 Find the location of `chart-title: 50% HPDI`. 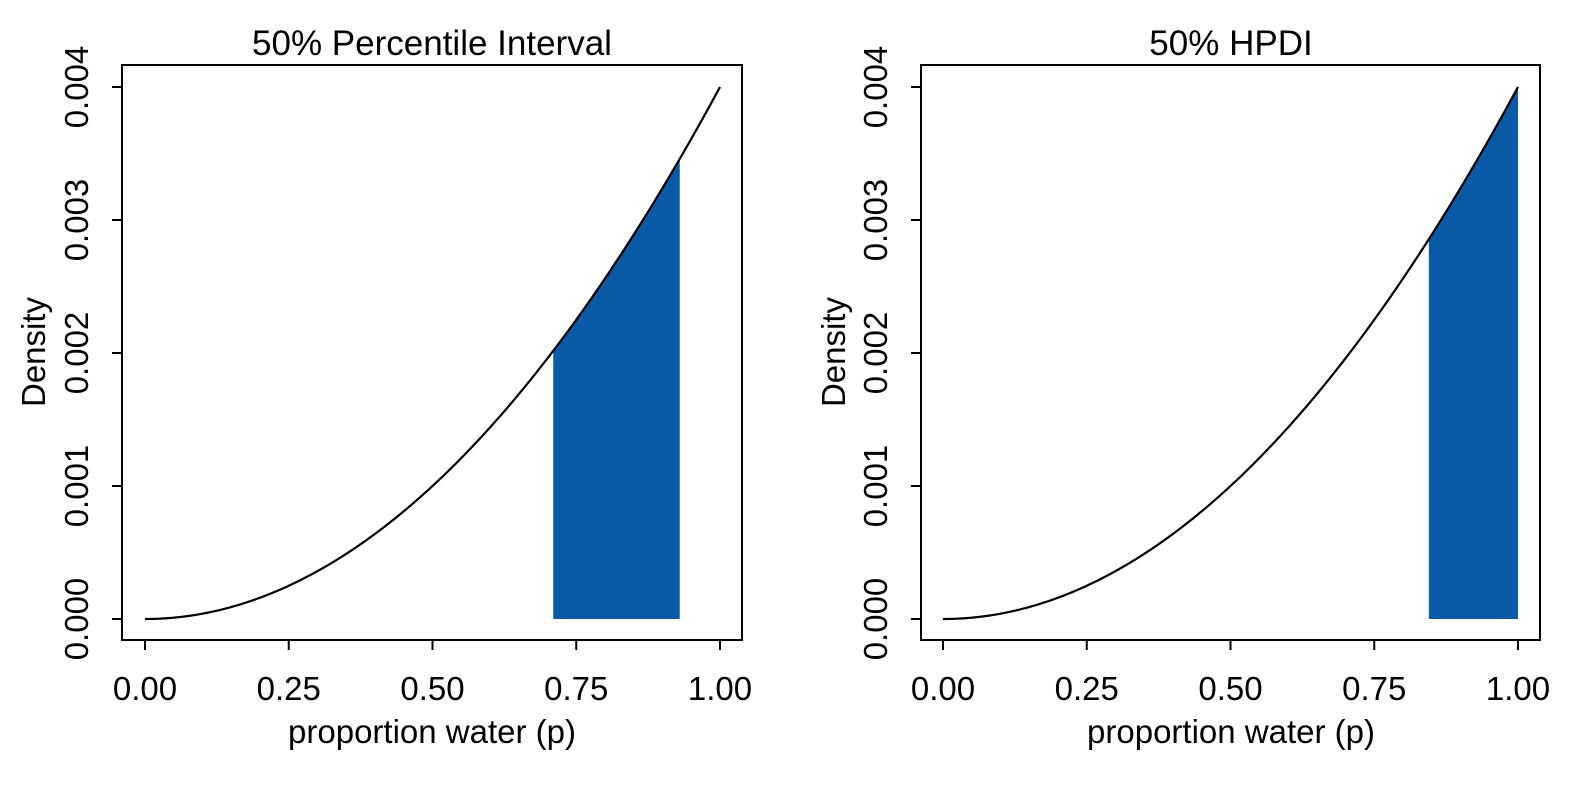

chart-title: 50% HPDI is located at coordinates (1230, 43).